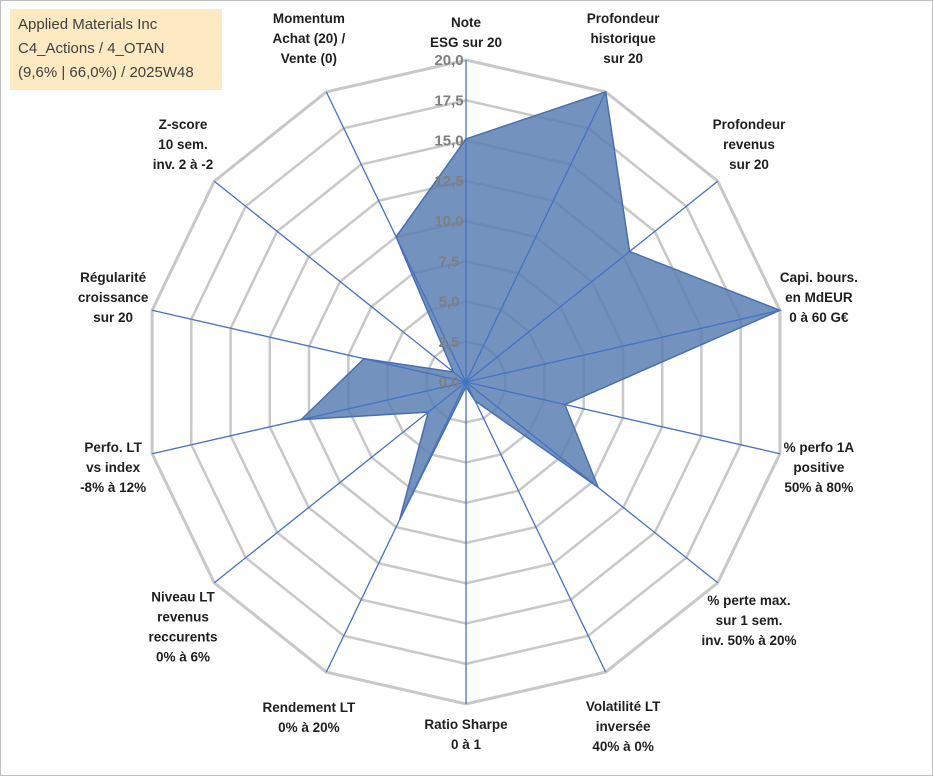  Describe the element at coordinates (749, 144) in the screenshot. I see `axis-label: Profondeur revenus sur 20` at that location.